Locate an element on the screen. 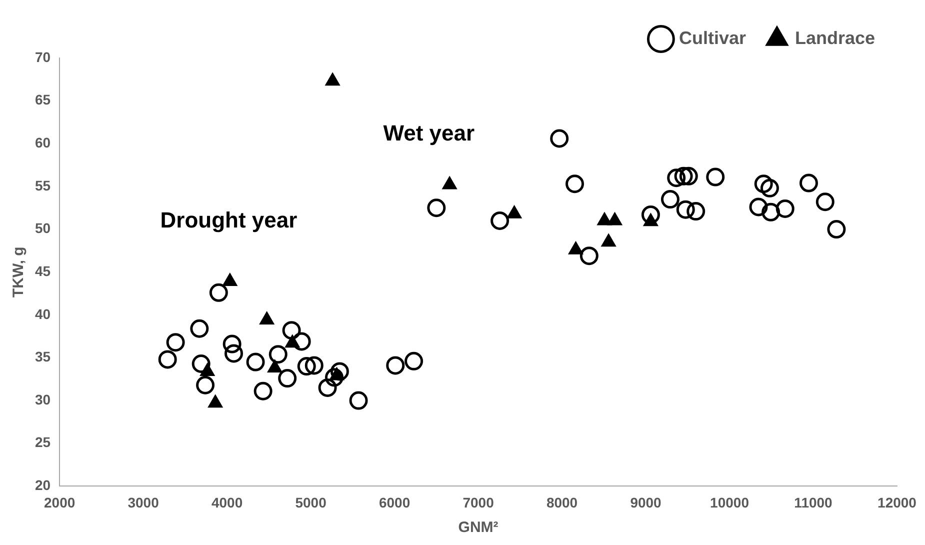 This screenshot has height=545, width=925. y-tick-label: 50 is located at coordinates (42, 228).